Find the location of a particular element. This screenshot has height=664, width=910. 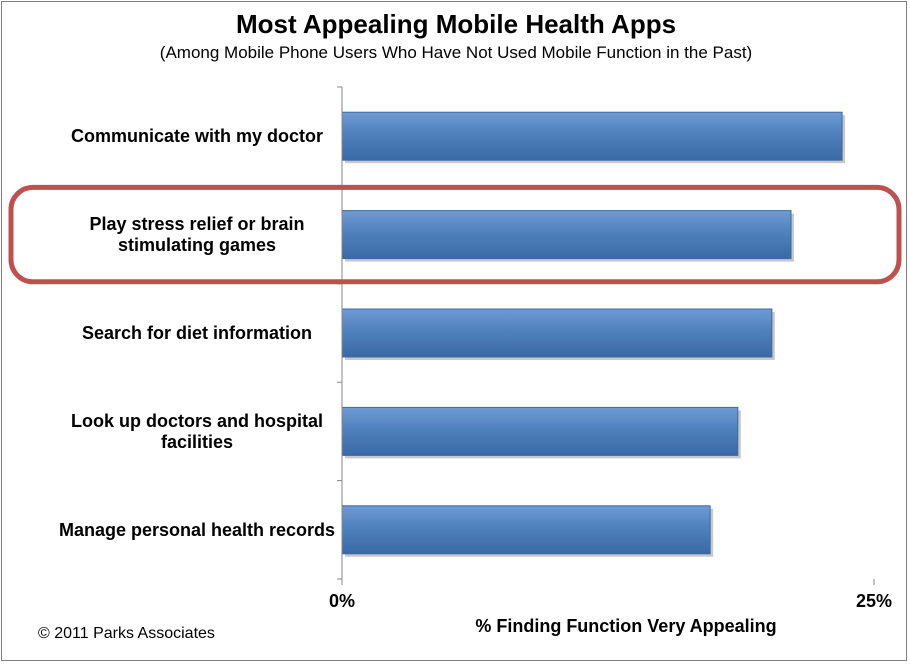

highlight-box is located at coordinates (455, 234).